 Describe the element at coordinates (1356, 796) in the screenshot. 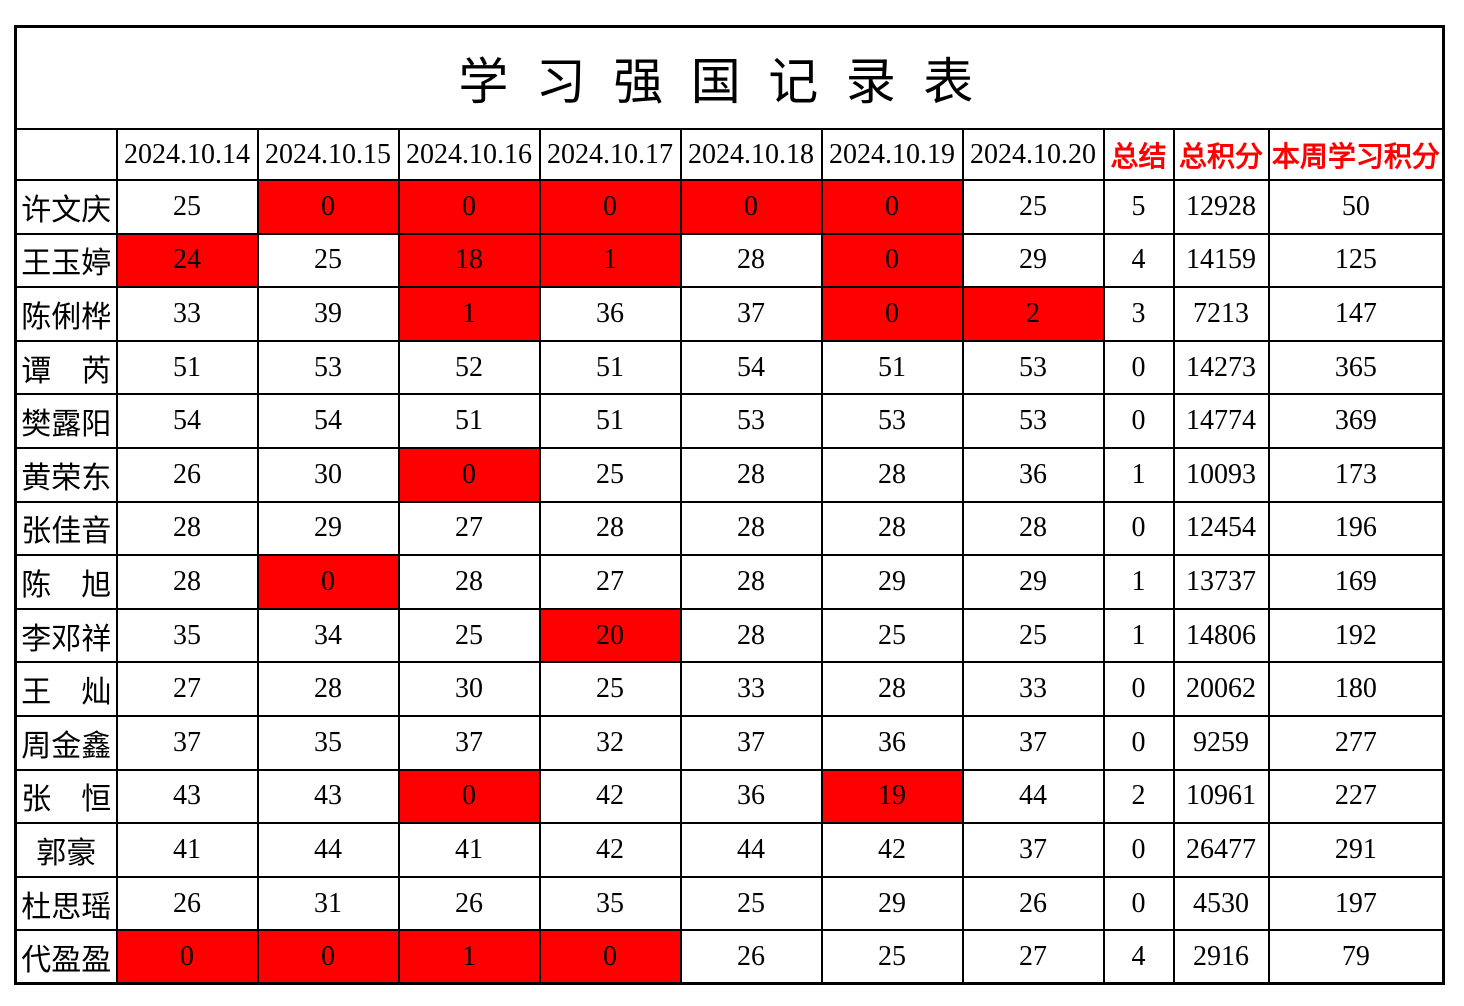

I see `weekly-points-cell: 227` at that location.